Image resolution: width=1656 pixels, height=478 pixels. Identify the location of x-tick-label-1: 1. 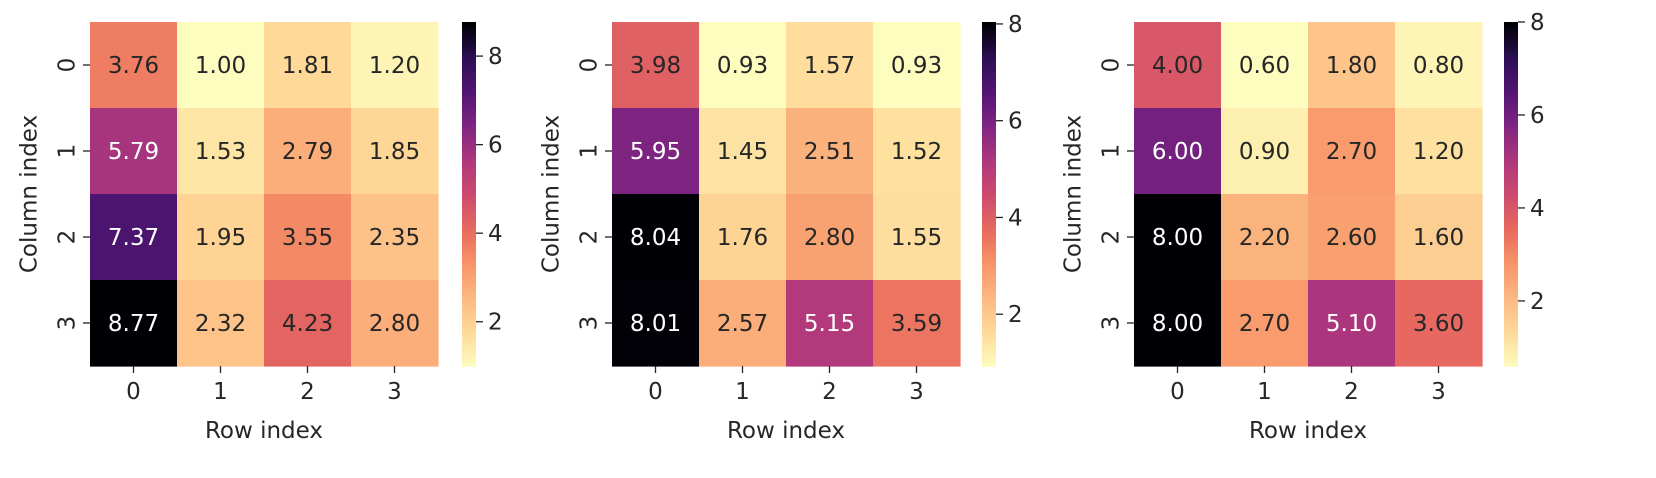
(742, 392).